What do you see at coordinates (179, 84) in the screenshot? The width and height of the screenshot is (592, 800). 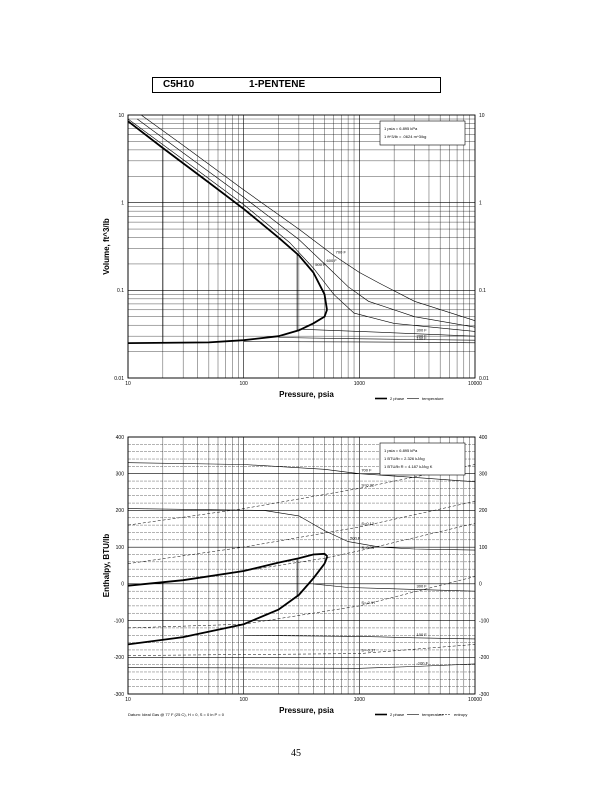 I see `chemical-formula: C5H10` at bounding box center [179, 84].